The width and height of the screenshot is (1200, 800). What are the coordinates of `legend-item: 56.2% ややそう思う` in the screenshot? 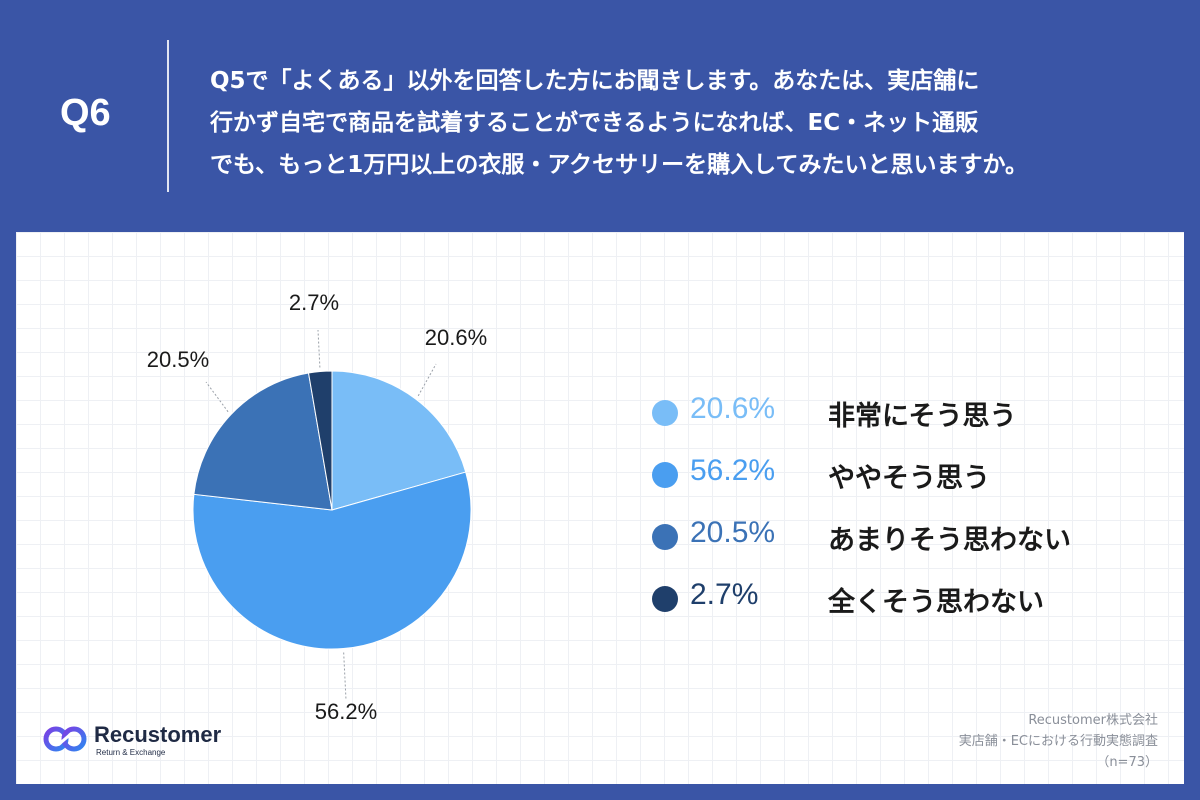 It's located at (912, 479).